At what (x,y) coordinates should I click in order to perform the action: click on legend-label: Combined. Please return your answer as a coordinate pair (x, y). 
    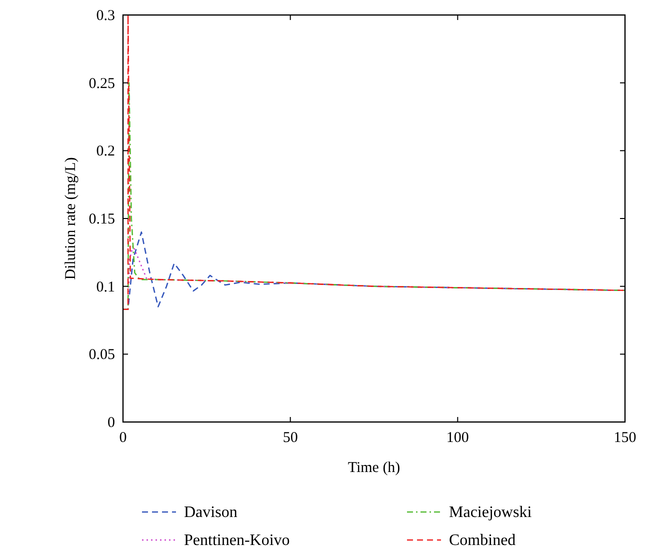
    Looking at the image, I should click on (482, 540).